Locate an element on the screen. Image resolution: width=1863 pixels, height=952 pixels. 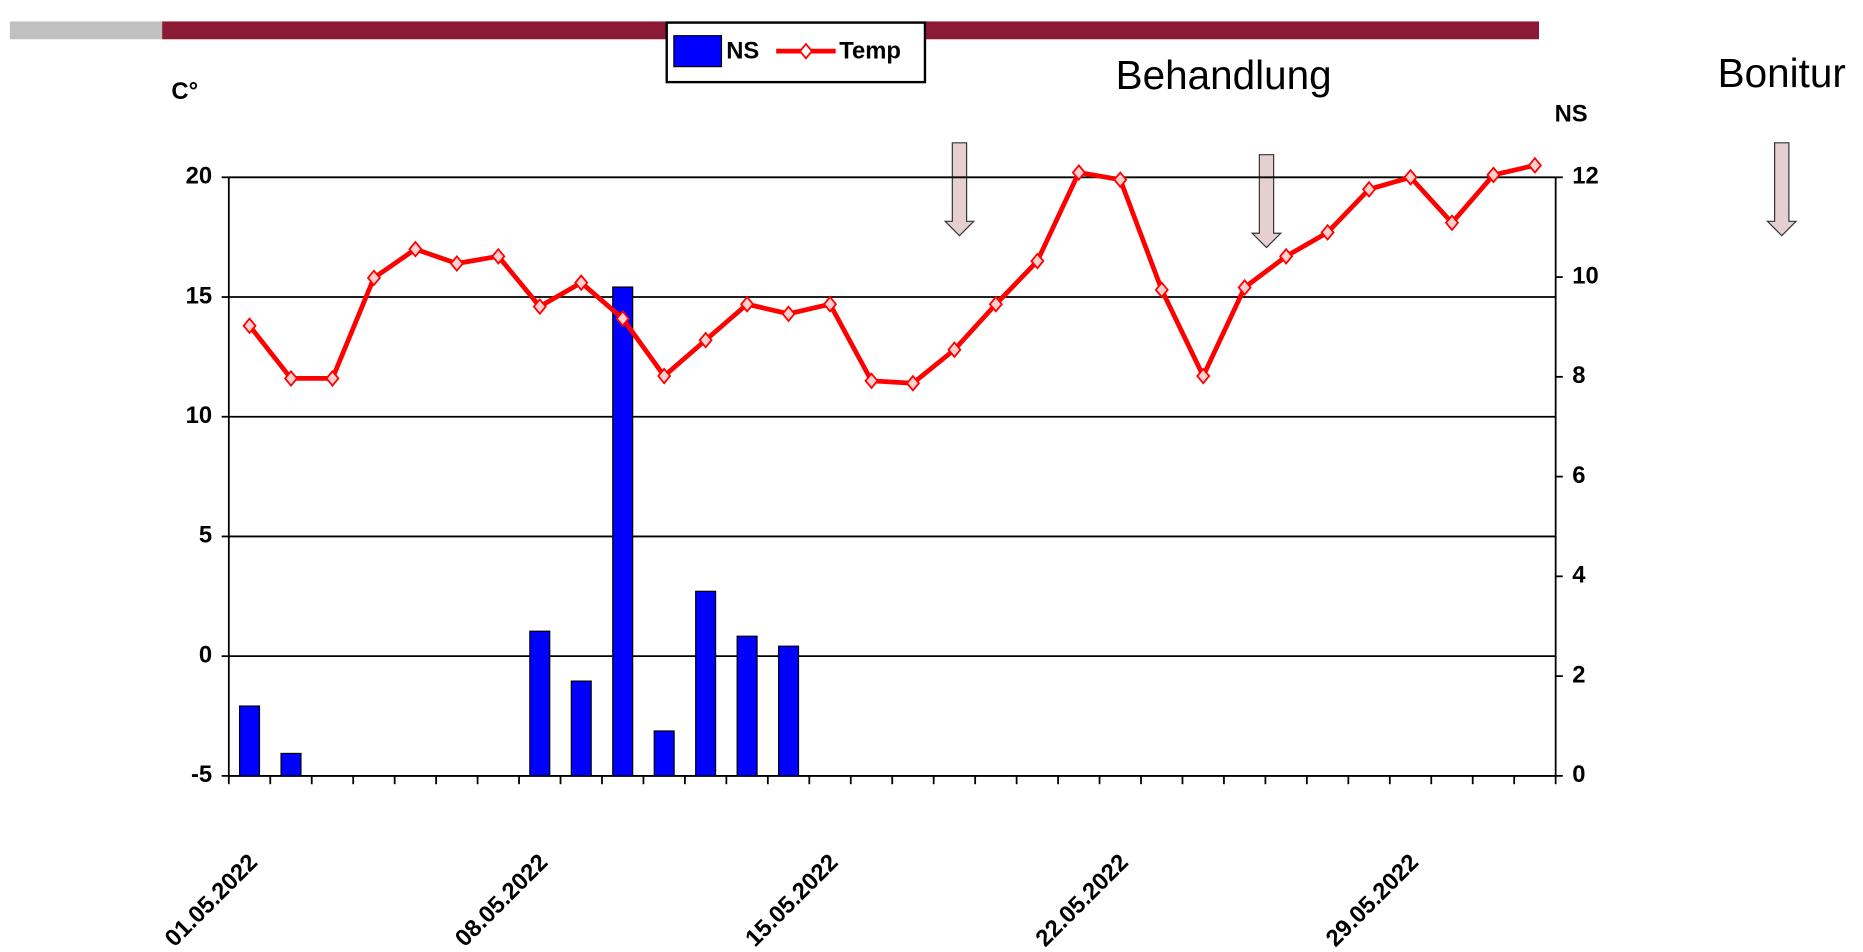
x-tick-label: 22.05.2022 is located at coordinates (1081, 900).